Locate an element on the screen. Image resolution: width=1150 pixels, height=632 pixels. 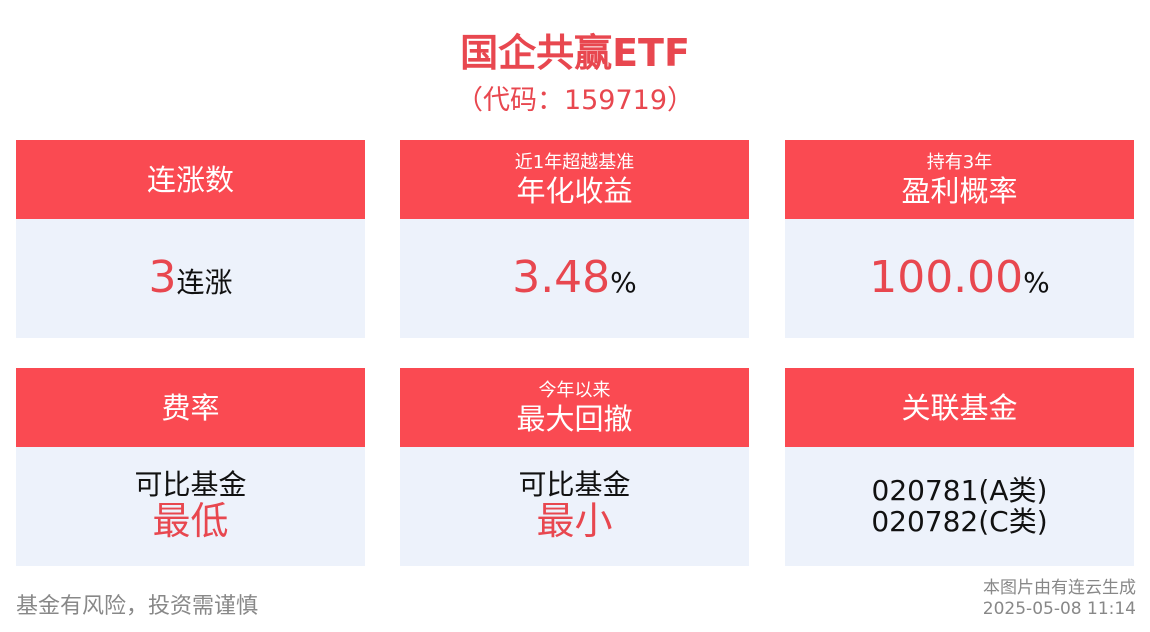
card-body: 3.48% is located at coordinates (574, 278).